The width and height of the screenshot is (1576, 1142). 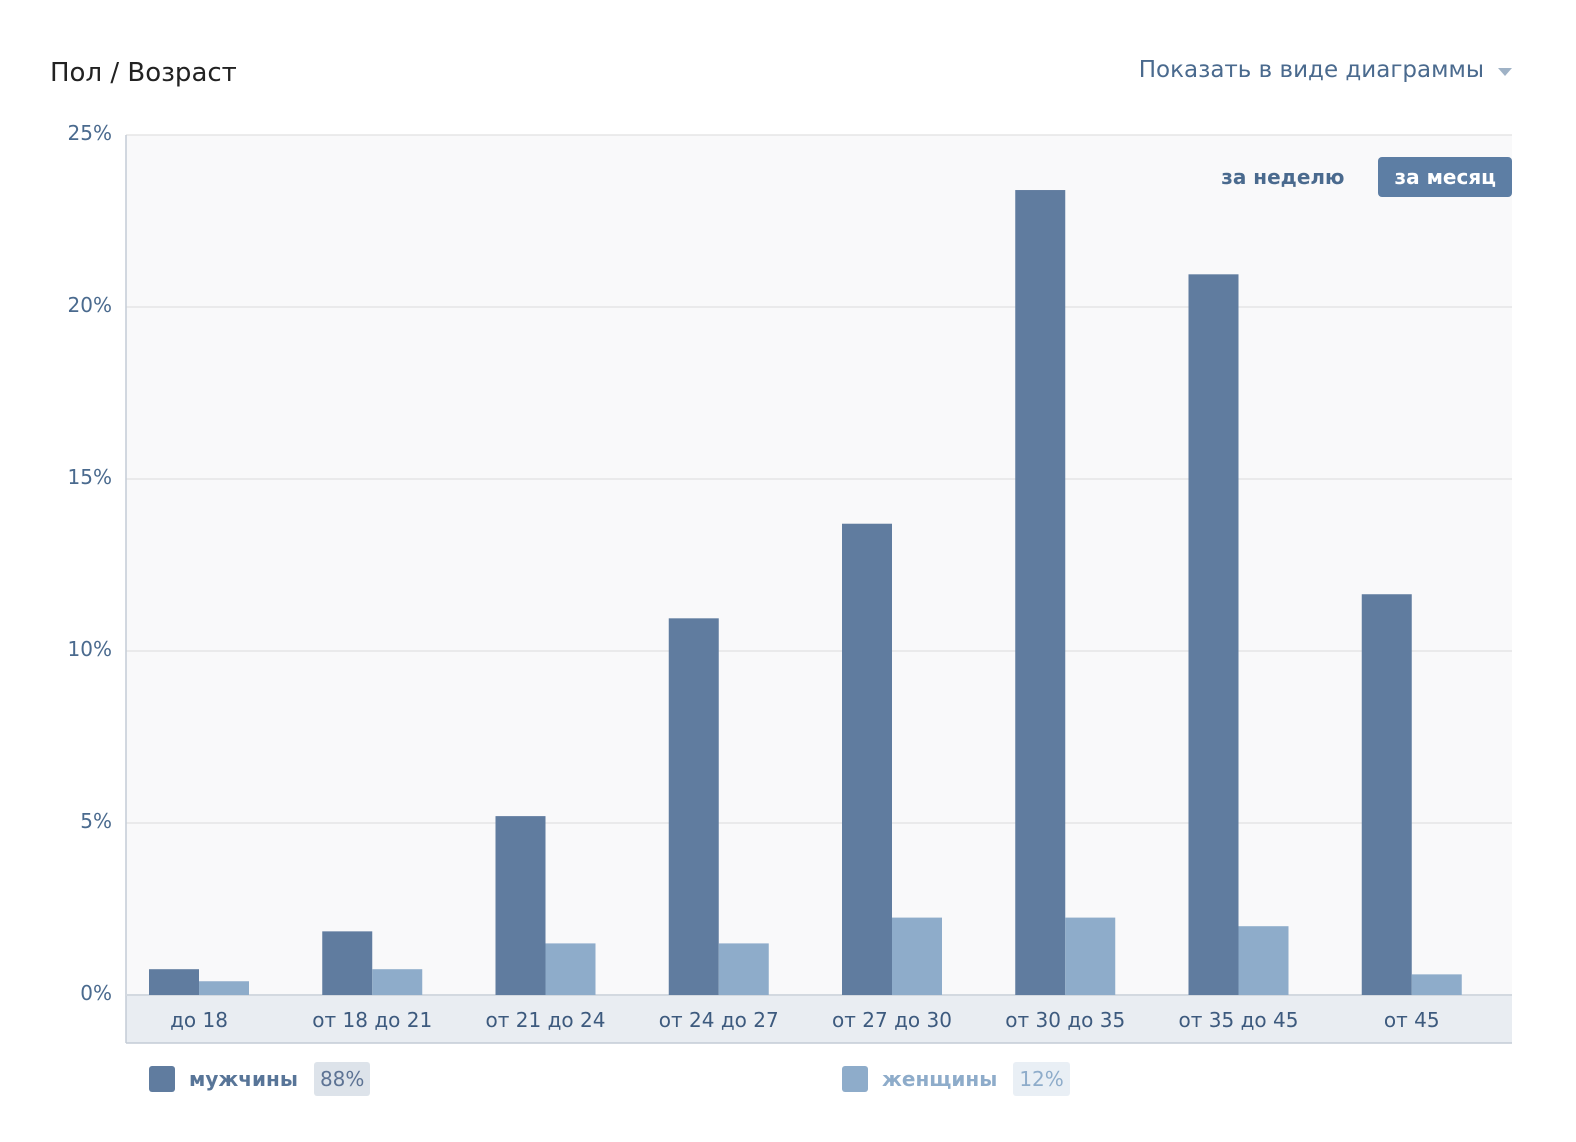 I want to click on period-month-button: за месяц, so click(x=1445, y=177).